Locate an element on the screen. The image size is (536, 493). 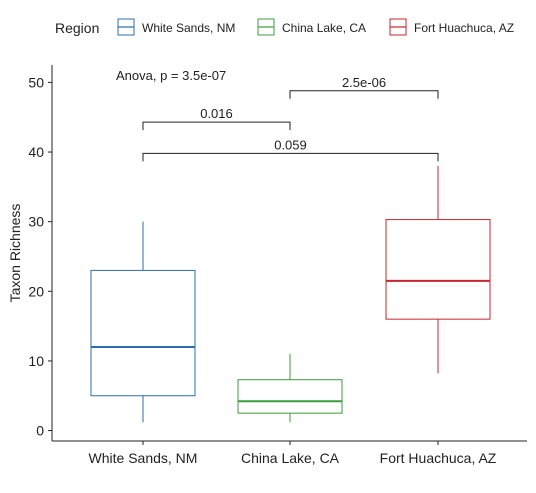
p-value-label: 0.059 is located at coordinates (290, 144).